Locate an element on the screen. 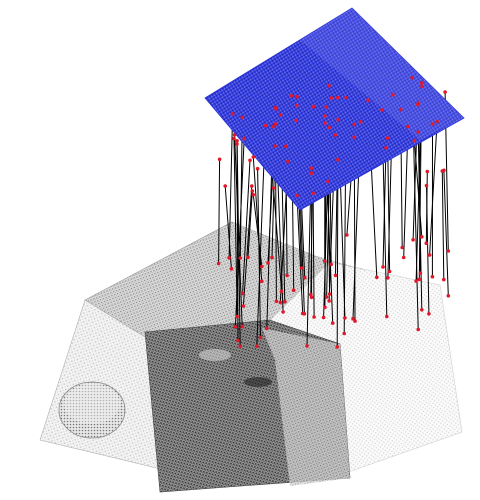 This screenshot has width=480, height=500. target-crater is located at coordinates (92, 410).